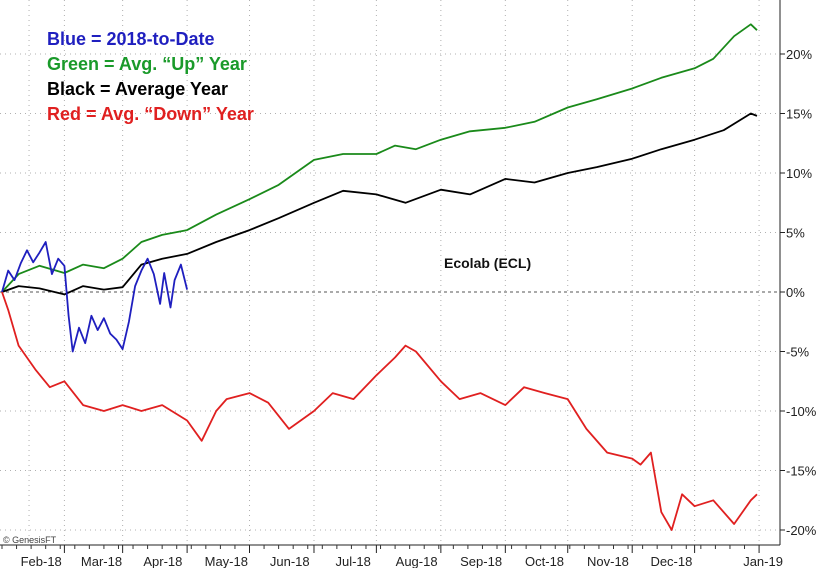 Image resolution: width=831 pixels, height=568 pixels. What do you see at coordinates (544, 561) in the screenshot?
I see `x-tick-label: Oct-18` at bounding box center [544, 561].